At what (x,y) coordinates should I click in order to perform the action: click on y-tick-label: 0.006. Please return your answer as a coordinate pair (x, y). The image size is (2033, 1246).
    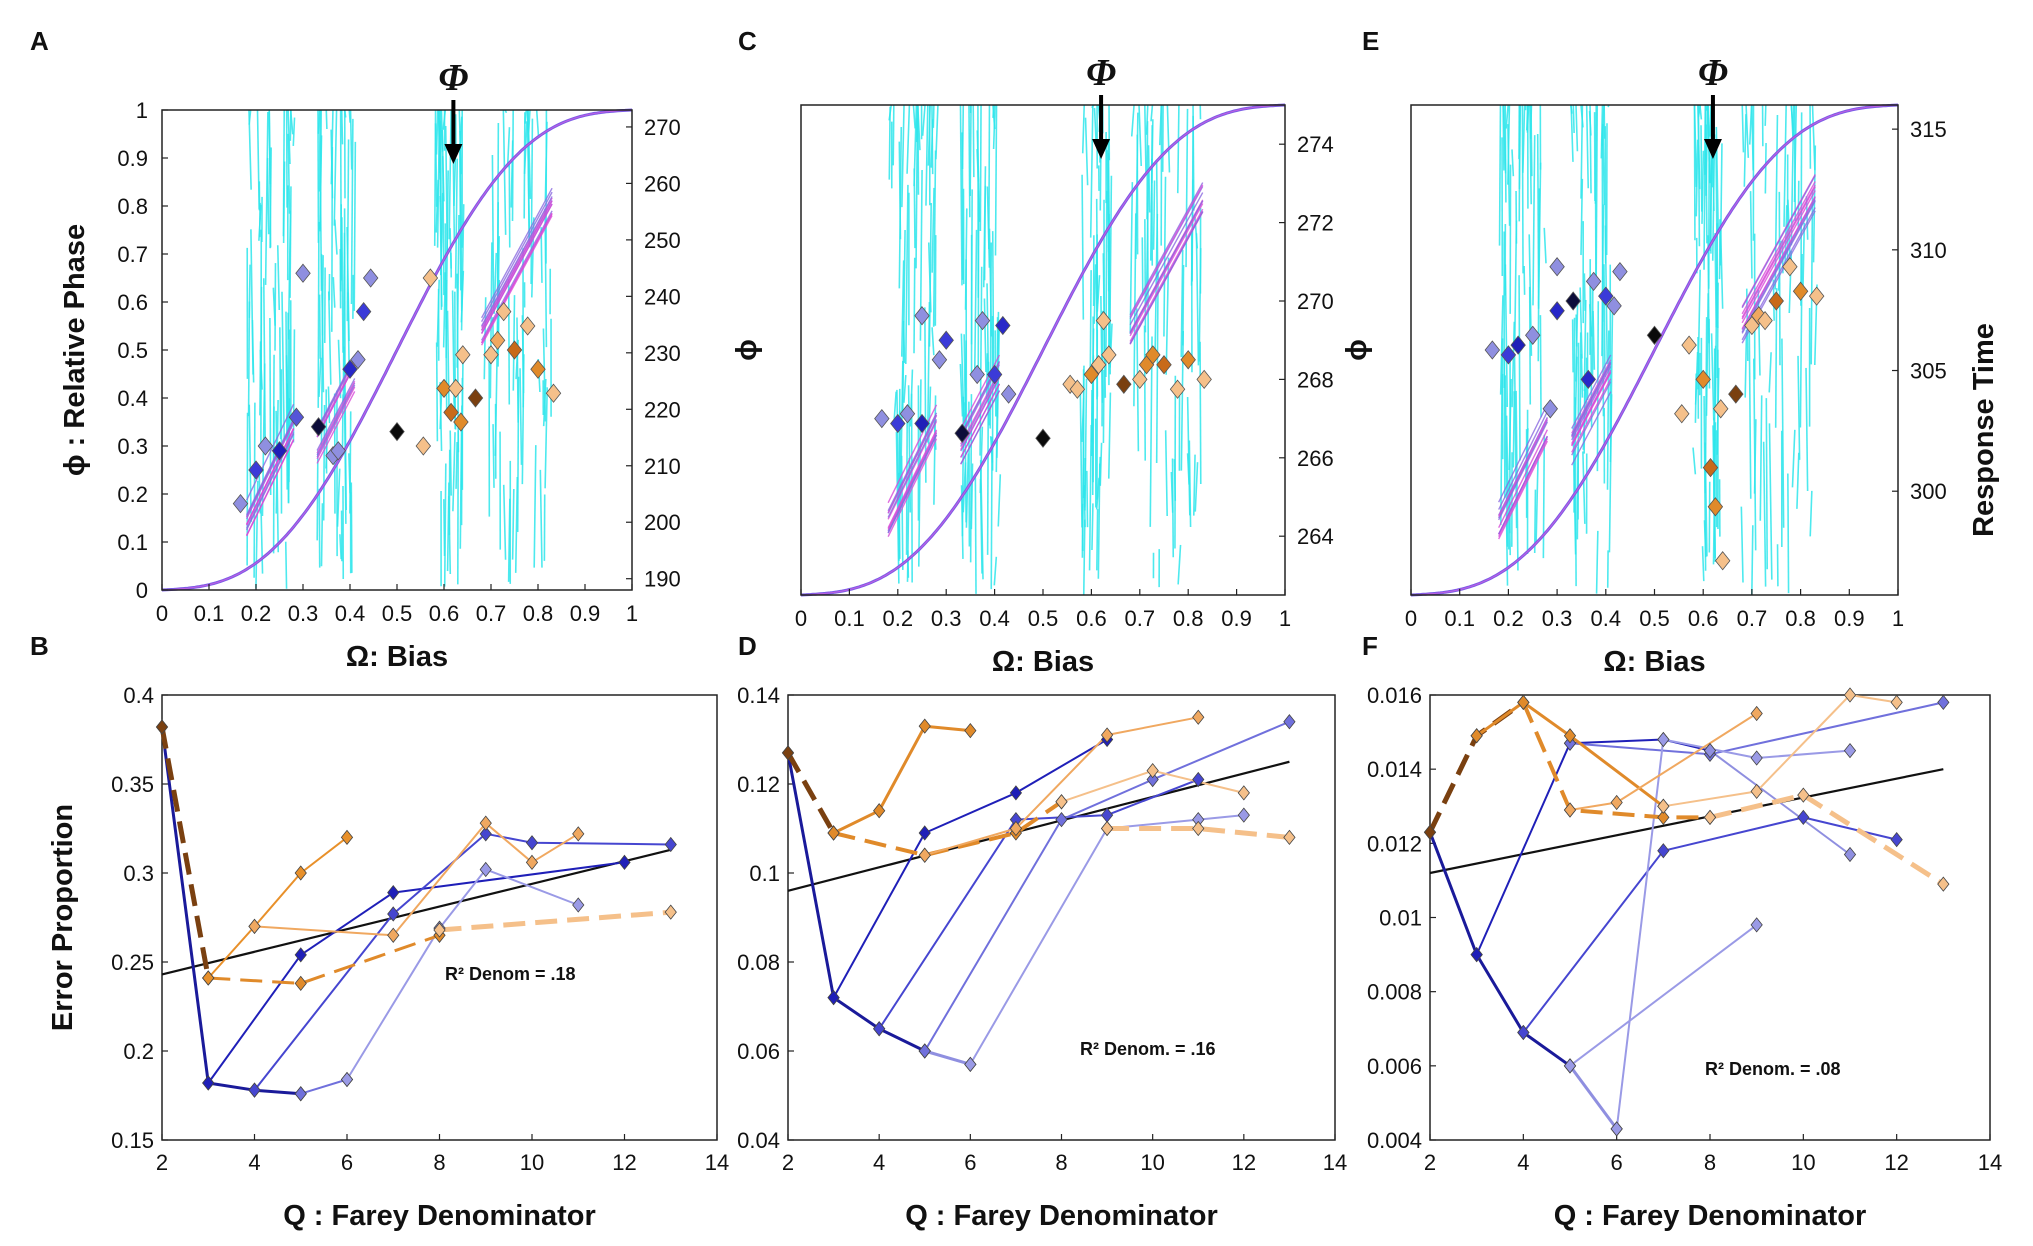
    Looking at the image, I should click on (1394, 1066).